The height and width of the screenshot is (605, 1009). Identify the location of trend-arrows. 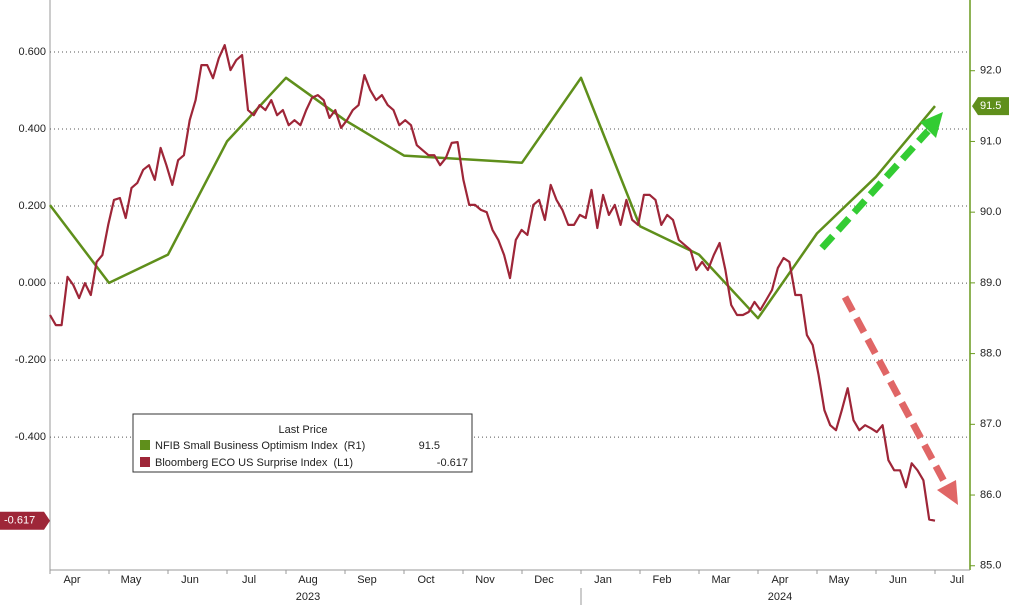
(888, 308).